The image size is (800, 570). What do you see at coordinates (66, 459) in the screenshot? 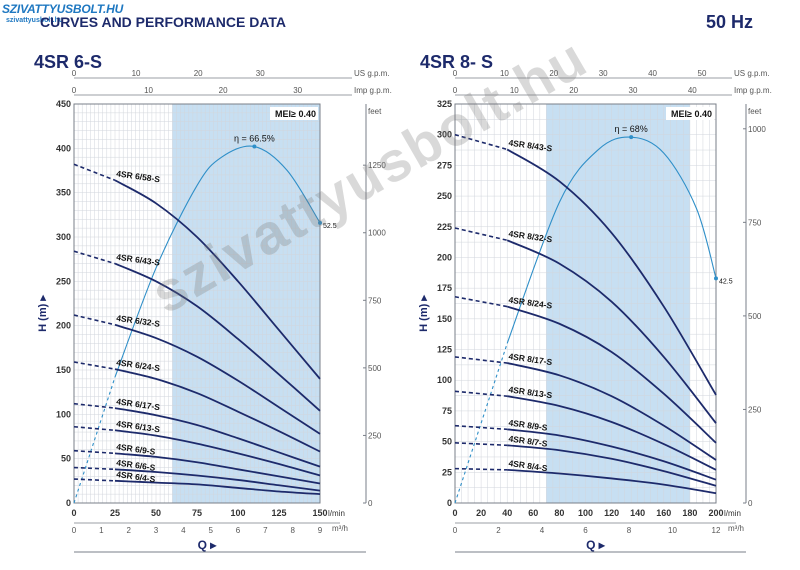
I see `y-tick-label: 50` at bounding box center [66, 459].